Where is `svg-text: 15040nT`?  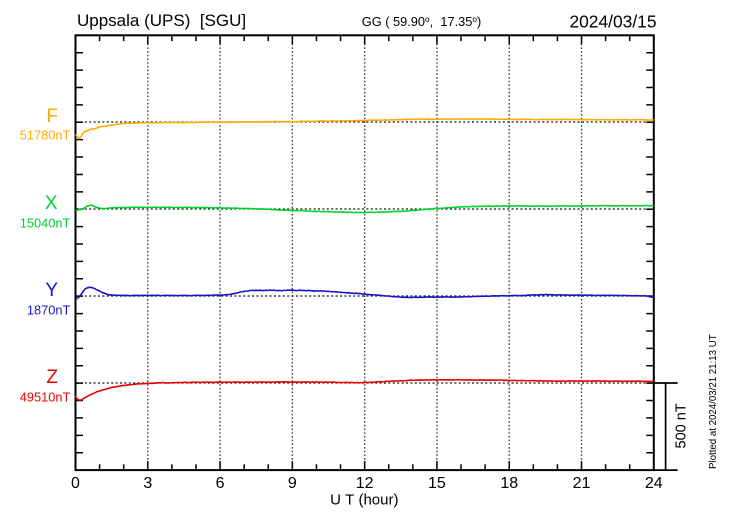 svg-text: 15040nT is located at coordinates (45, 222).